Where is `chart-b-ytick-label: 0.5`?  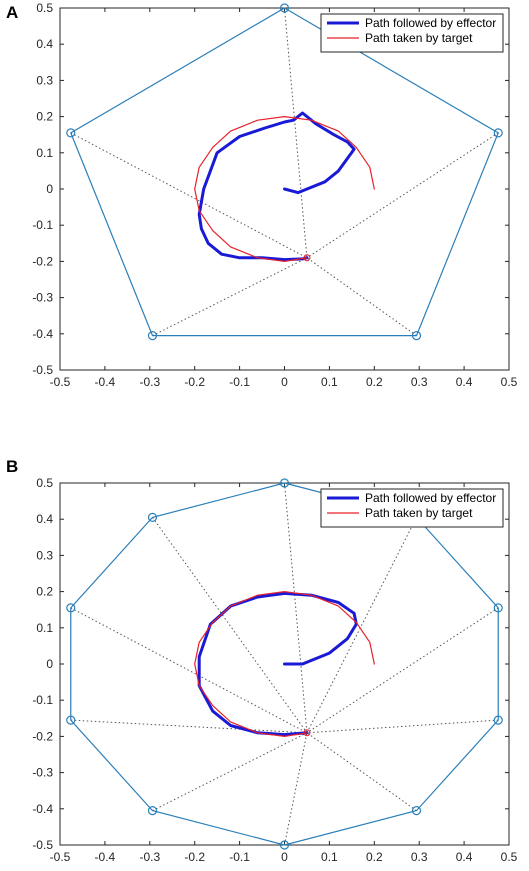
chart-b-ytick-label: 0.5 is located at coordinates (44, 483).